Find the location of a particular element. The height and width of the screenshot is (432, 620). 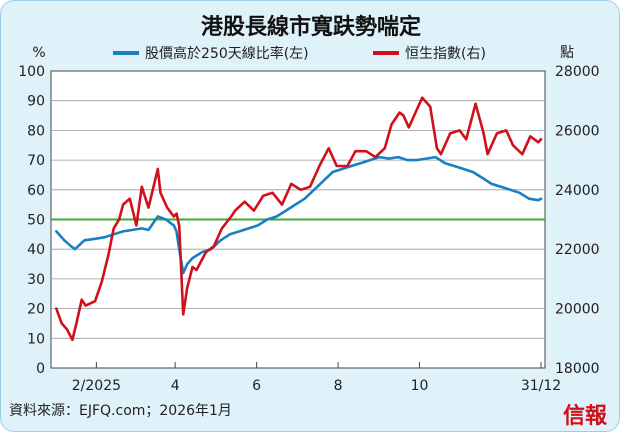

x-tick-label: 31/12 is located at coordinates (541, 386).